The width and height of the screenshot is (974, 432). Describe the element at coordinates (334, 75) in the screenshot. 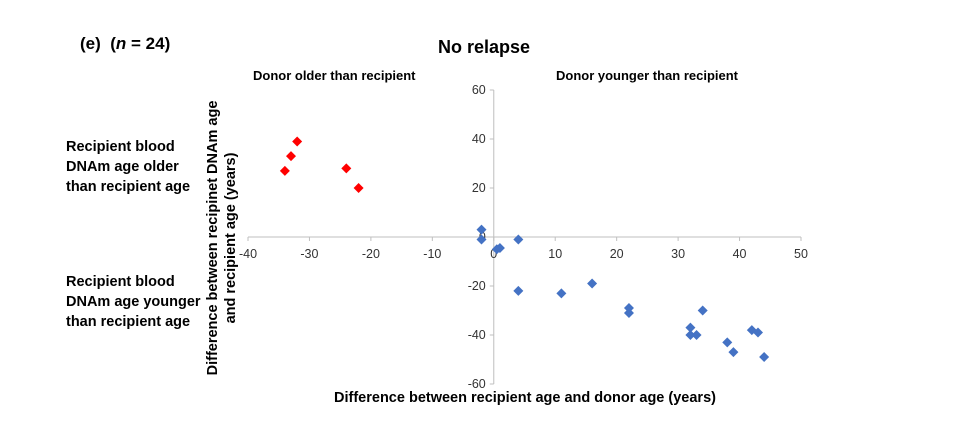

I see `quadrant-label-left: Donor older than recipient` at that location.